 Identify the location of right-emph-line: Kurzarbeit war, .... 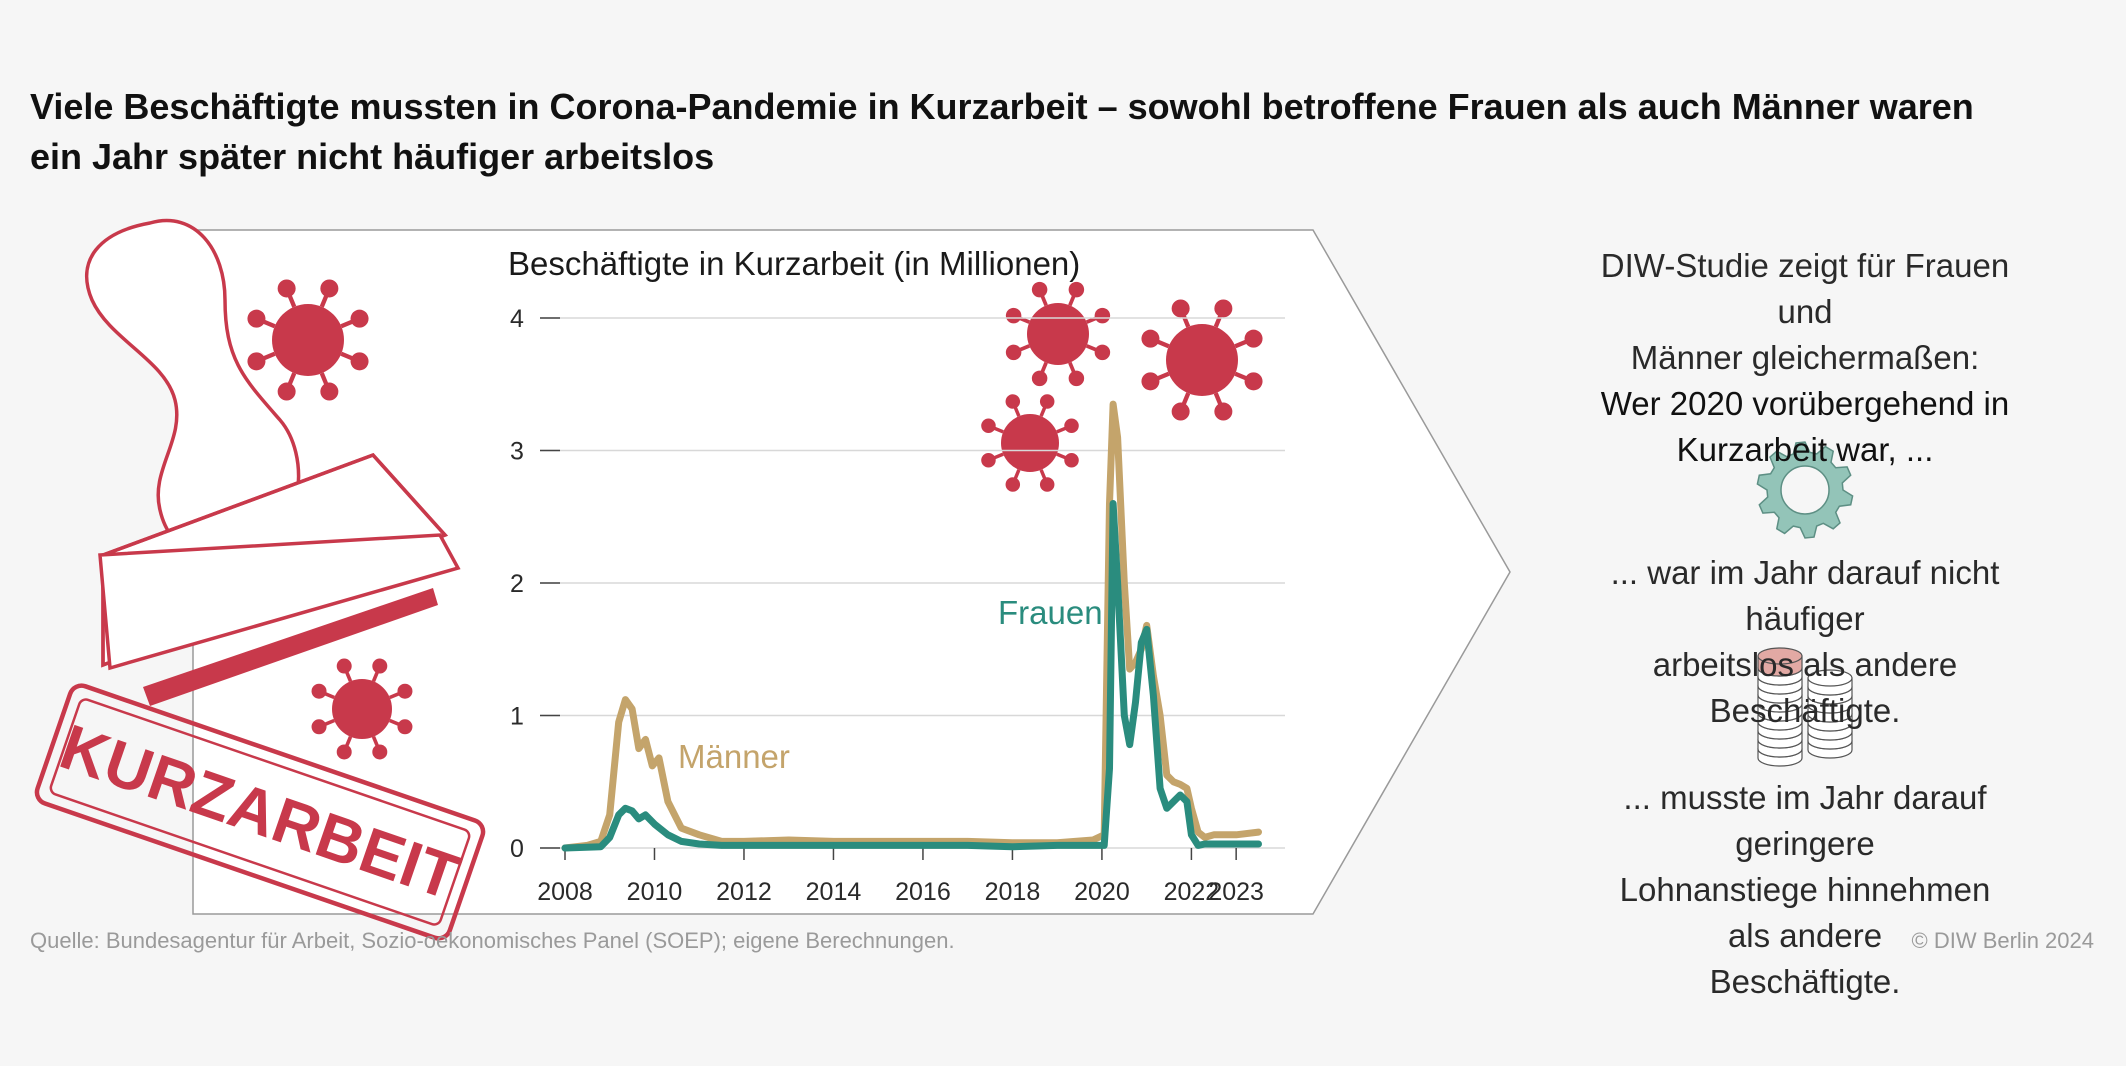
(1805, 449).